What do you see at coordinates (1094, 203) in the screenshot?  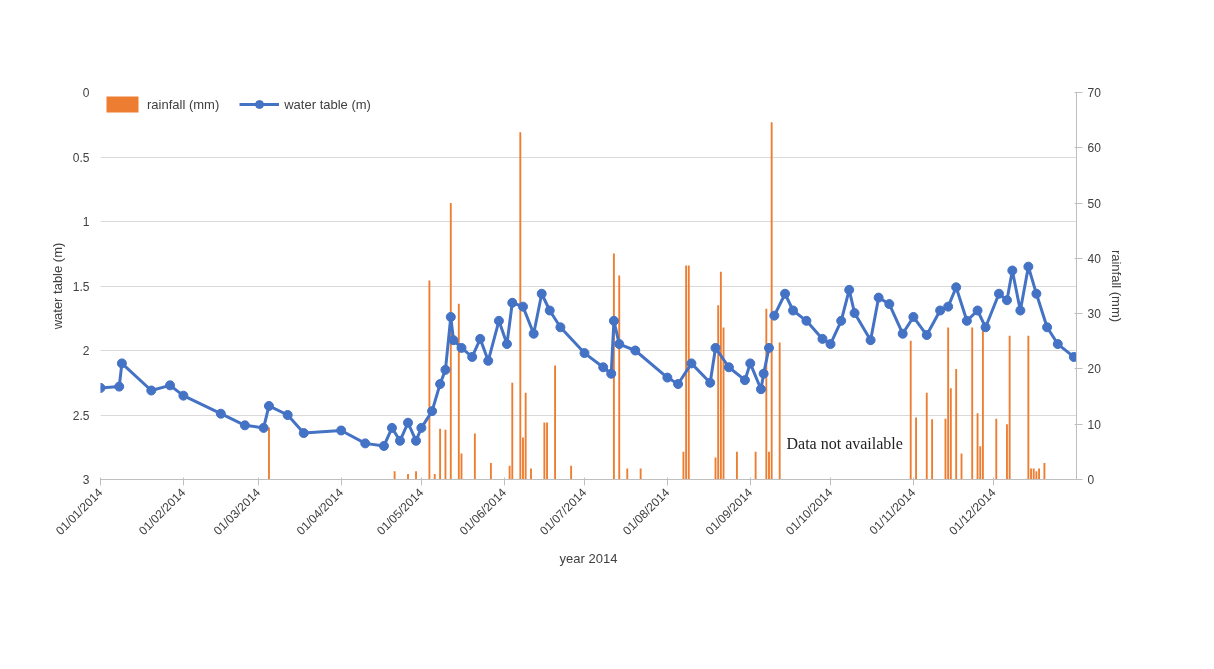 I see `y2-tick-label: 50` at bounding box center [1094, 203].